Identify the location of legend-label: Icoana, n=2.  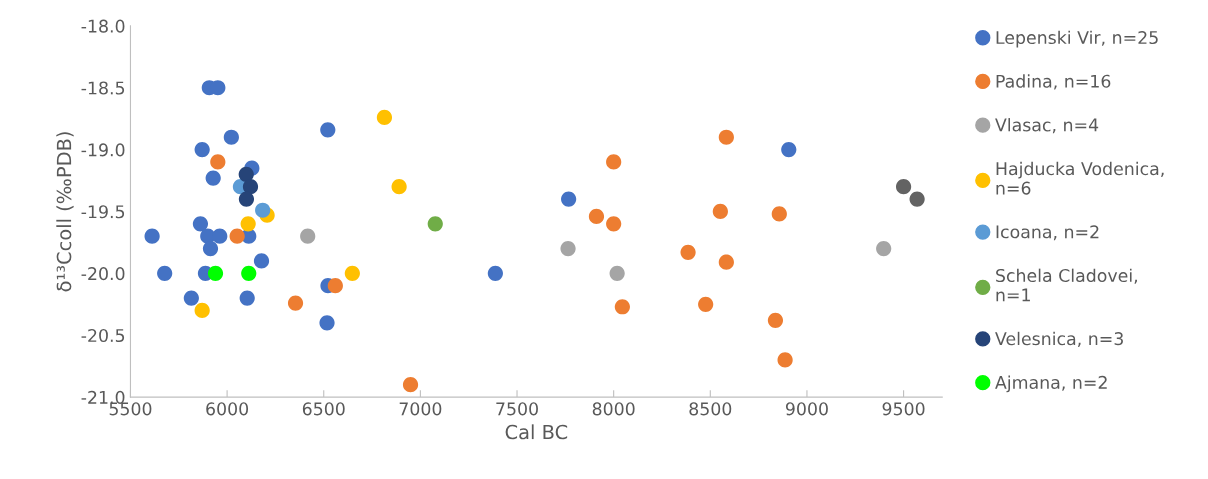
(1047, 233).